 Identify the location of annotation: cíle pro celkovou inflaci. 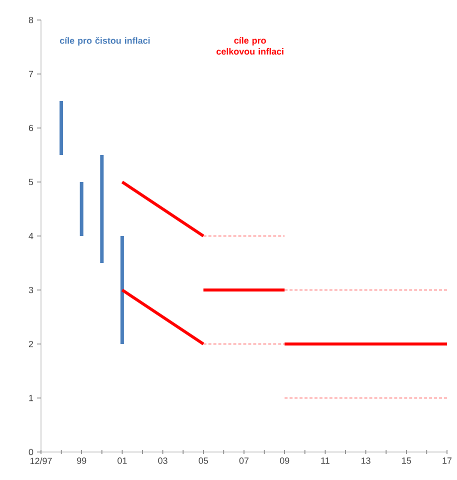
(250, 46).